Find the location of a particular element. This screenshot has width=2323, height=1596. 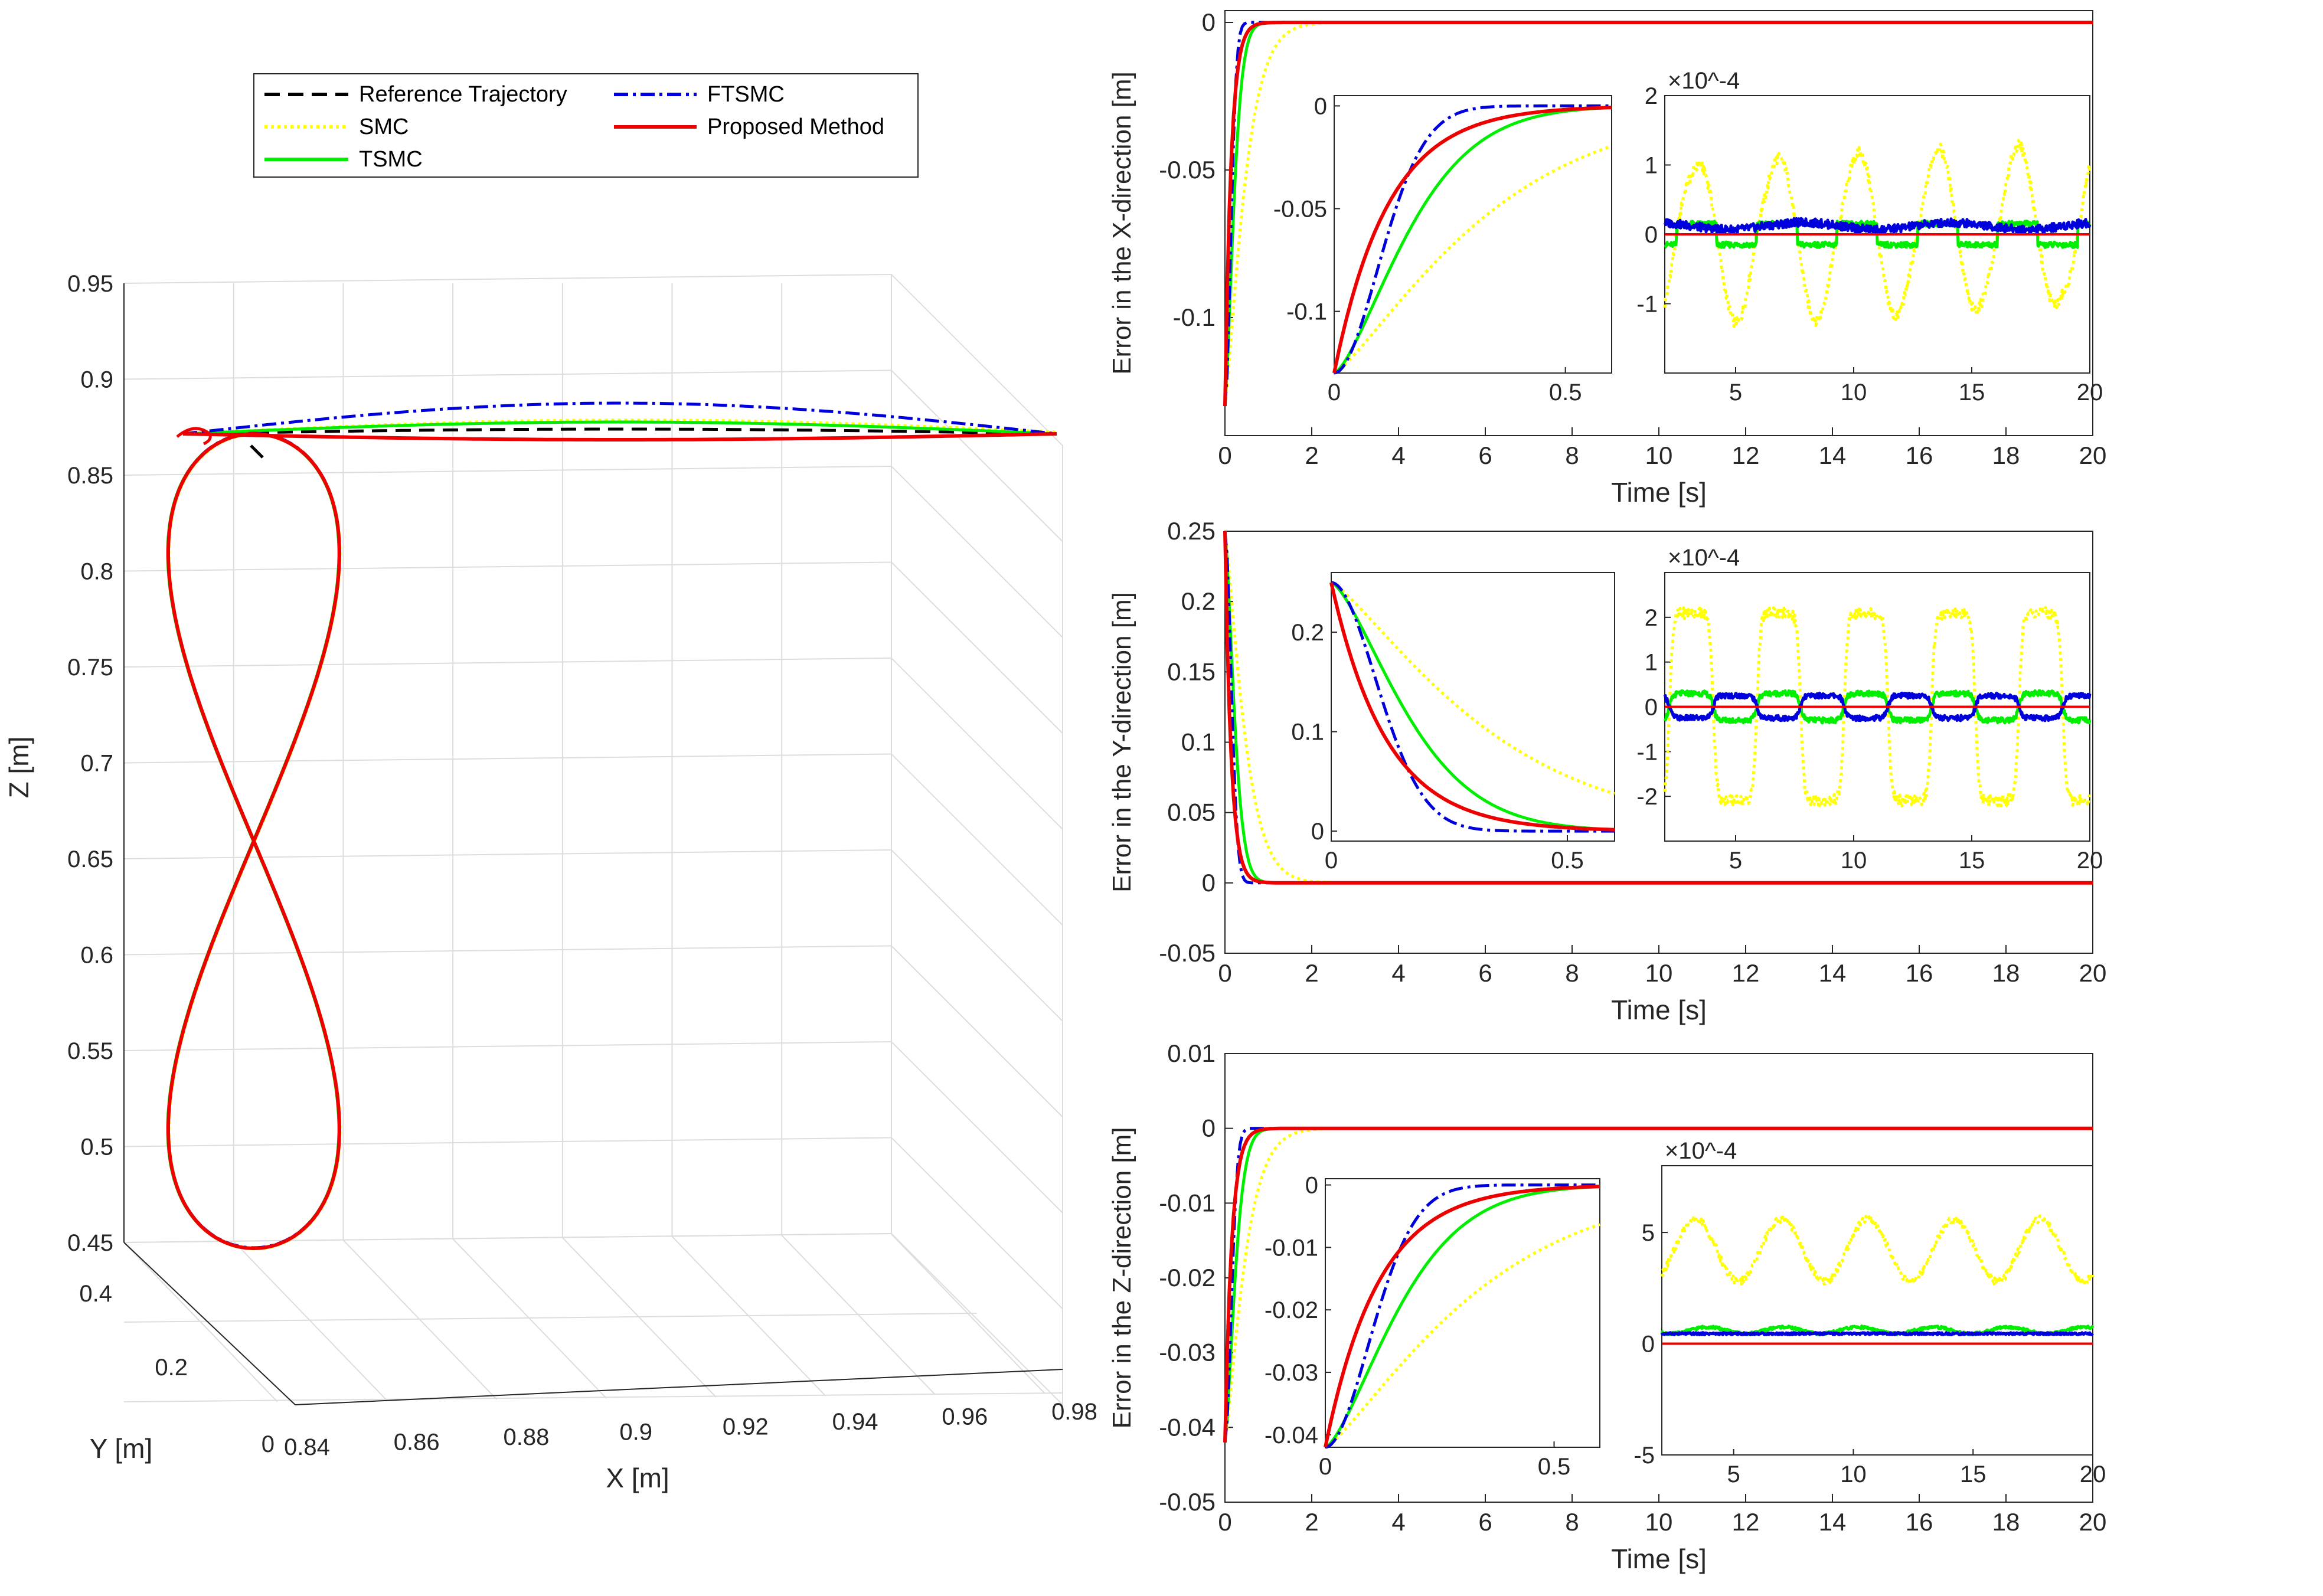

y-tick-label: -0.02 is located at coordinates (1187, 1277).